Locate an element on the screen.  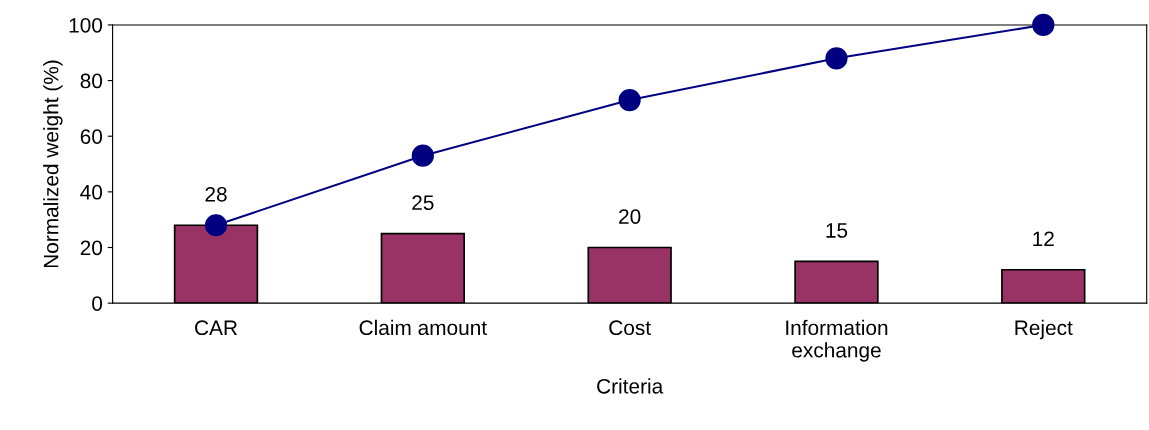
data-label: 12 is located at coordinates (1043, 238).